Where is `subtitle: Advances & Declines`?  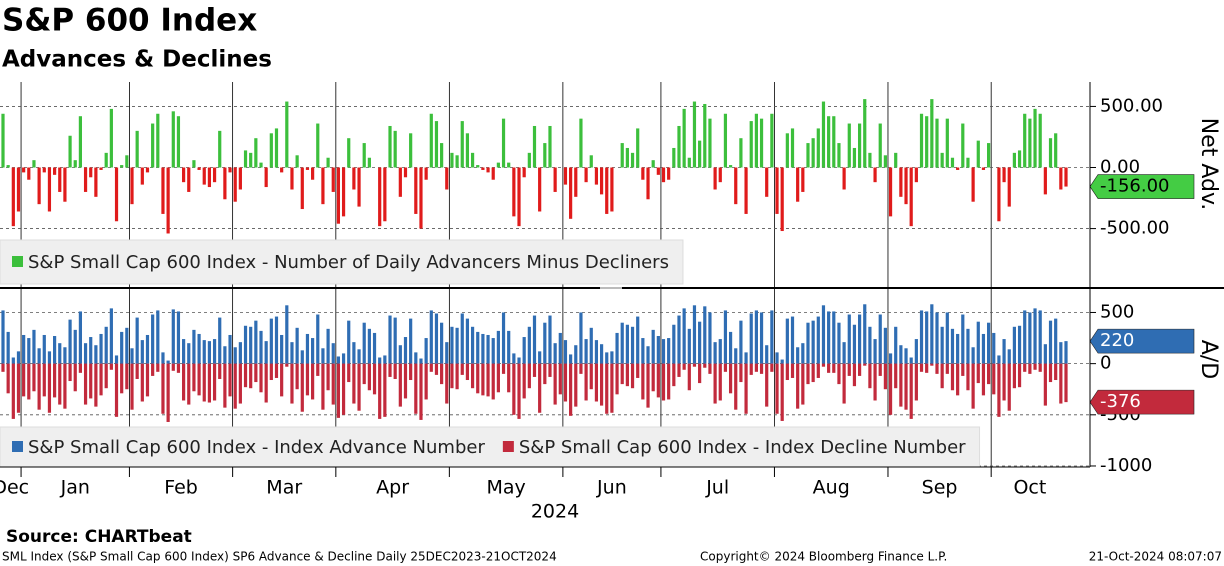
subtitle: Advances & Declines is located at coordinates (137, 60).